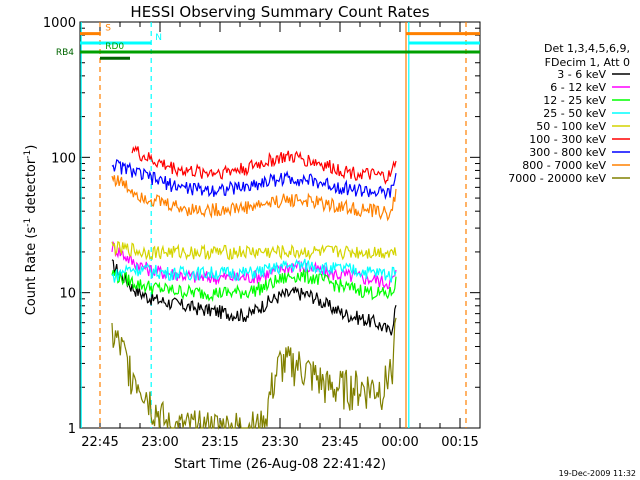 This screenshot has width=640, height=480. What do you see at coordinates (159, 442) in the screenshot?
I see `x-tick-label: 23:00` at bounding box center [159, 442].